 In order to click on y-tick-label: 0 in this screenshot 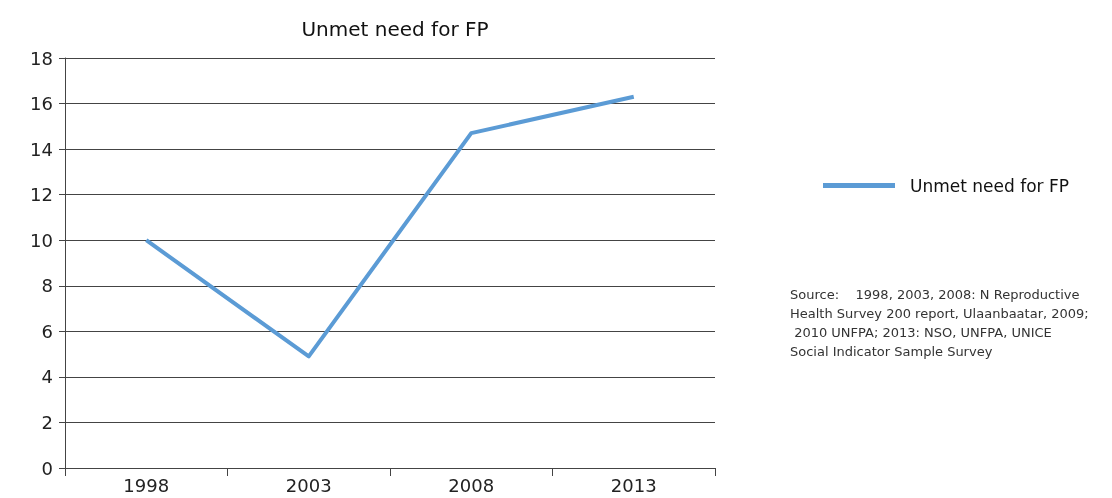, I will do `click(47, 468)`.